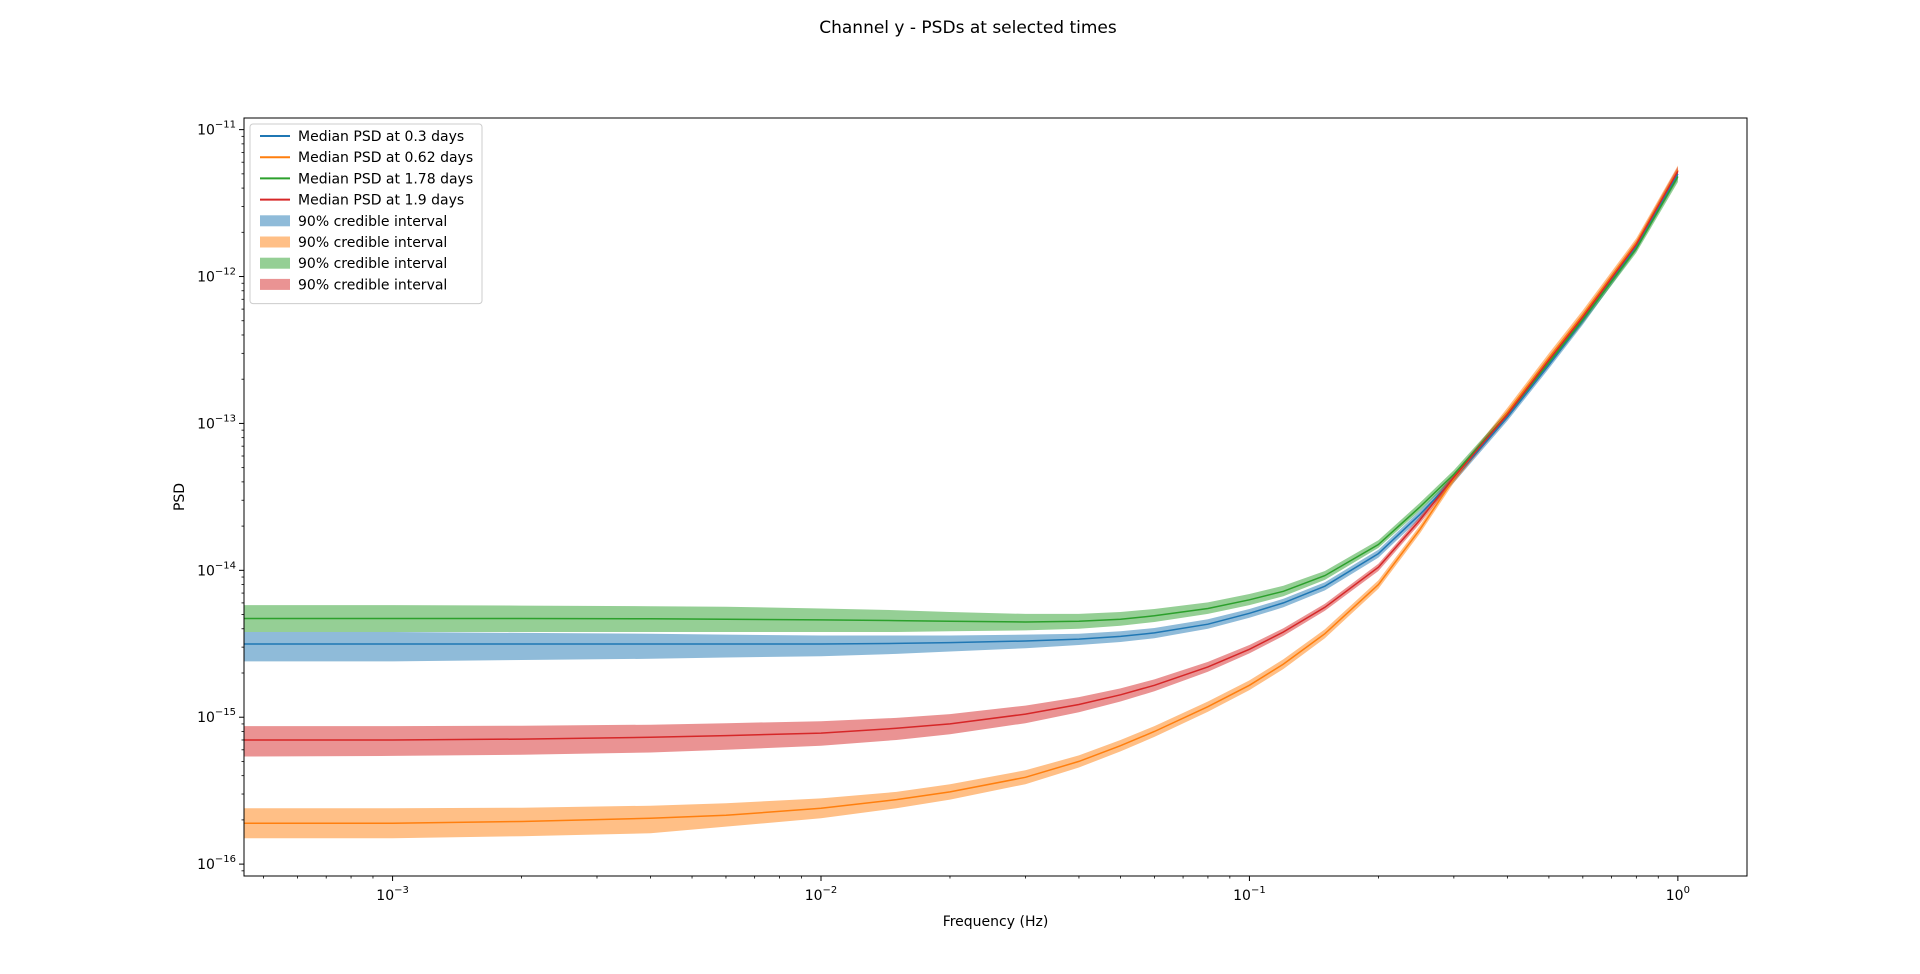 This screenshot has height=974, width=1920. Describe the element at coordinates (216, 422) in the screenshot. I see `y-tick-label: 10−13` at that location.